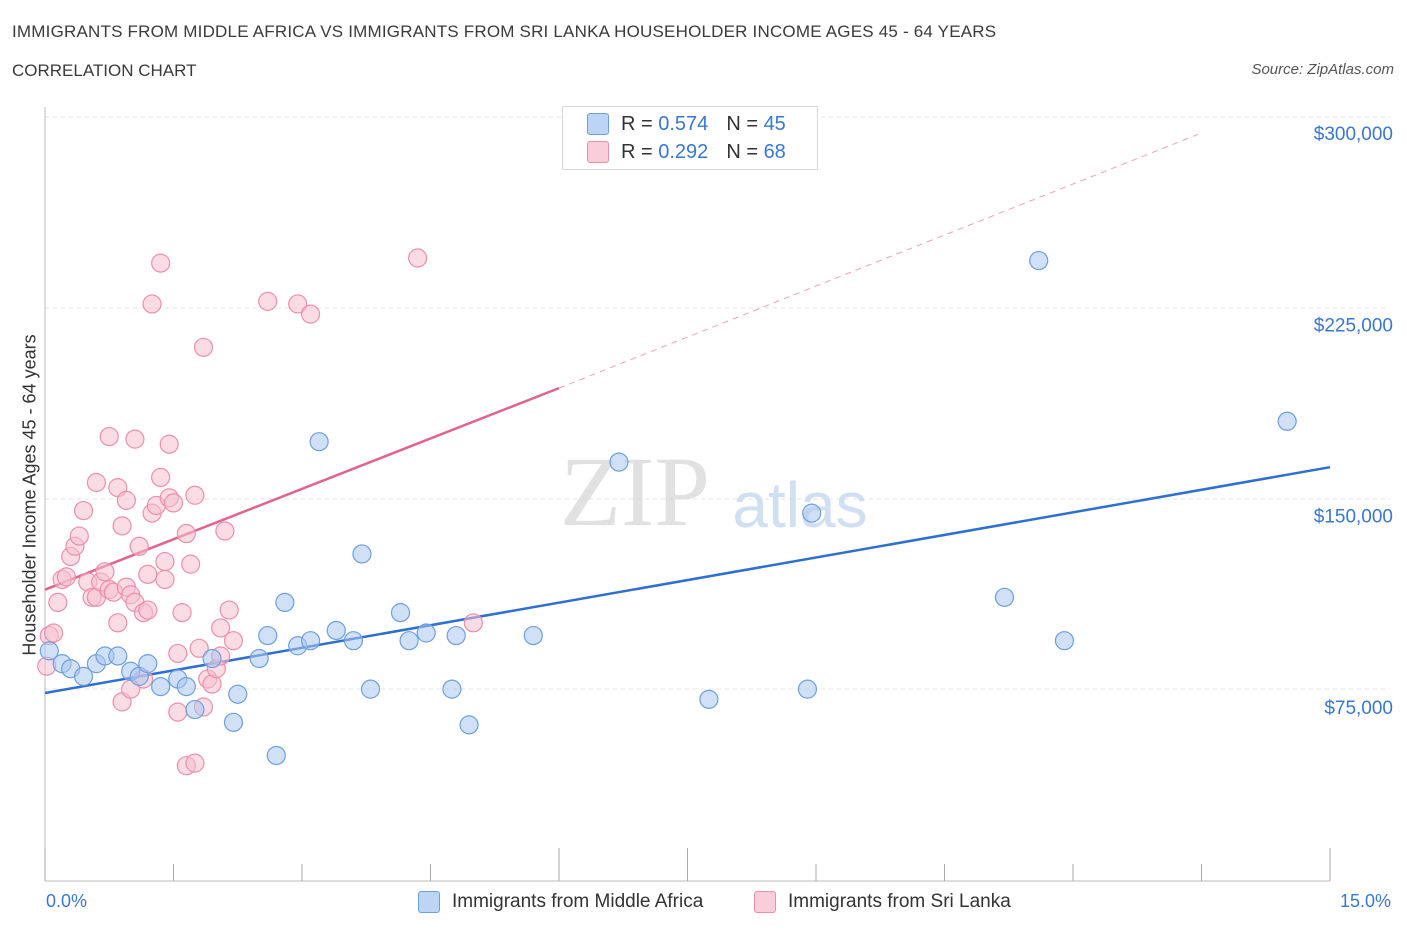 Image resolution: width=1406 pixels, height=930 pixels. What do you see at coordinates (1353, 134) in the screenshot?
I see `y-tick-label: $300,000` at bounding box center [1353, 134].